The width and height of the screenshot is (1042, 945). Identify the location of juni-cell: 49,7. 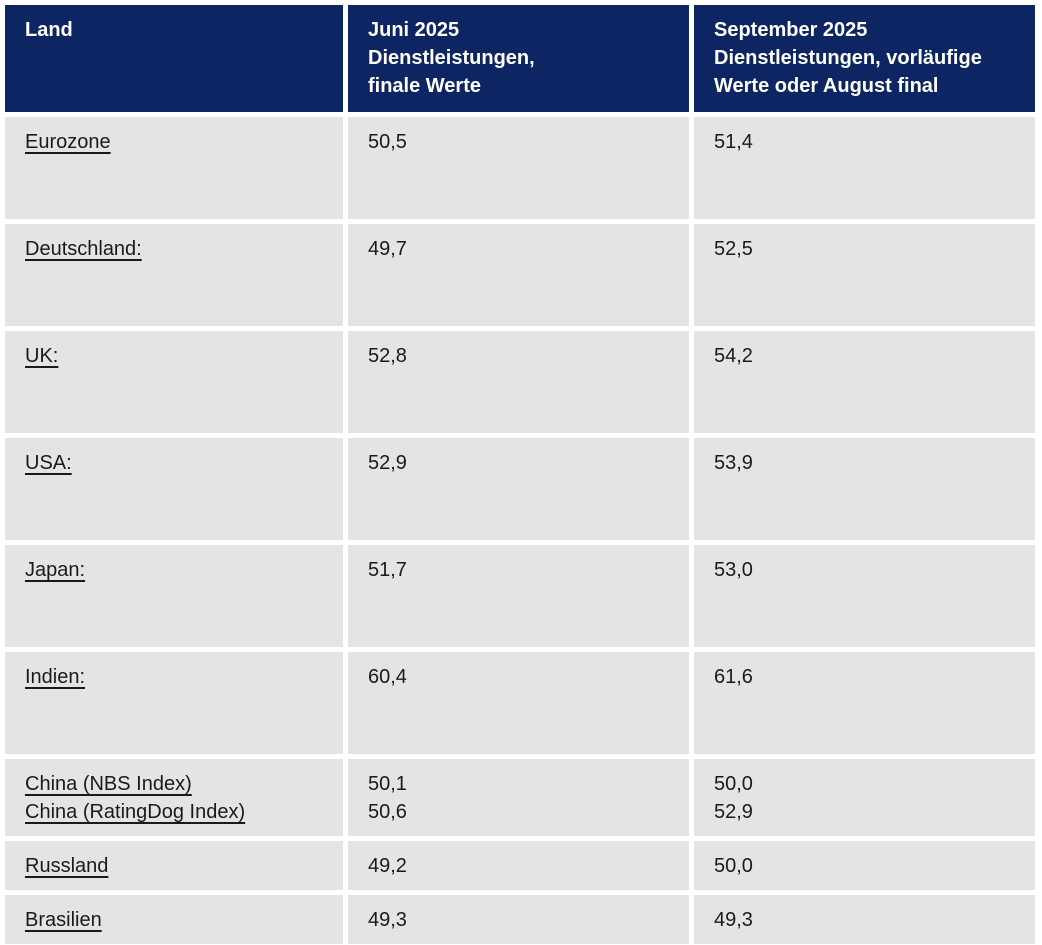
(518, 275).